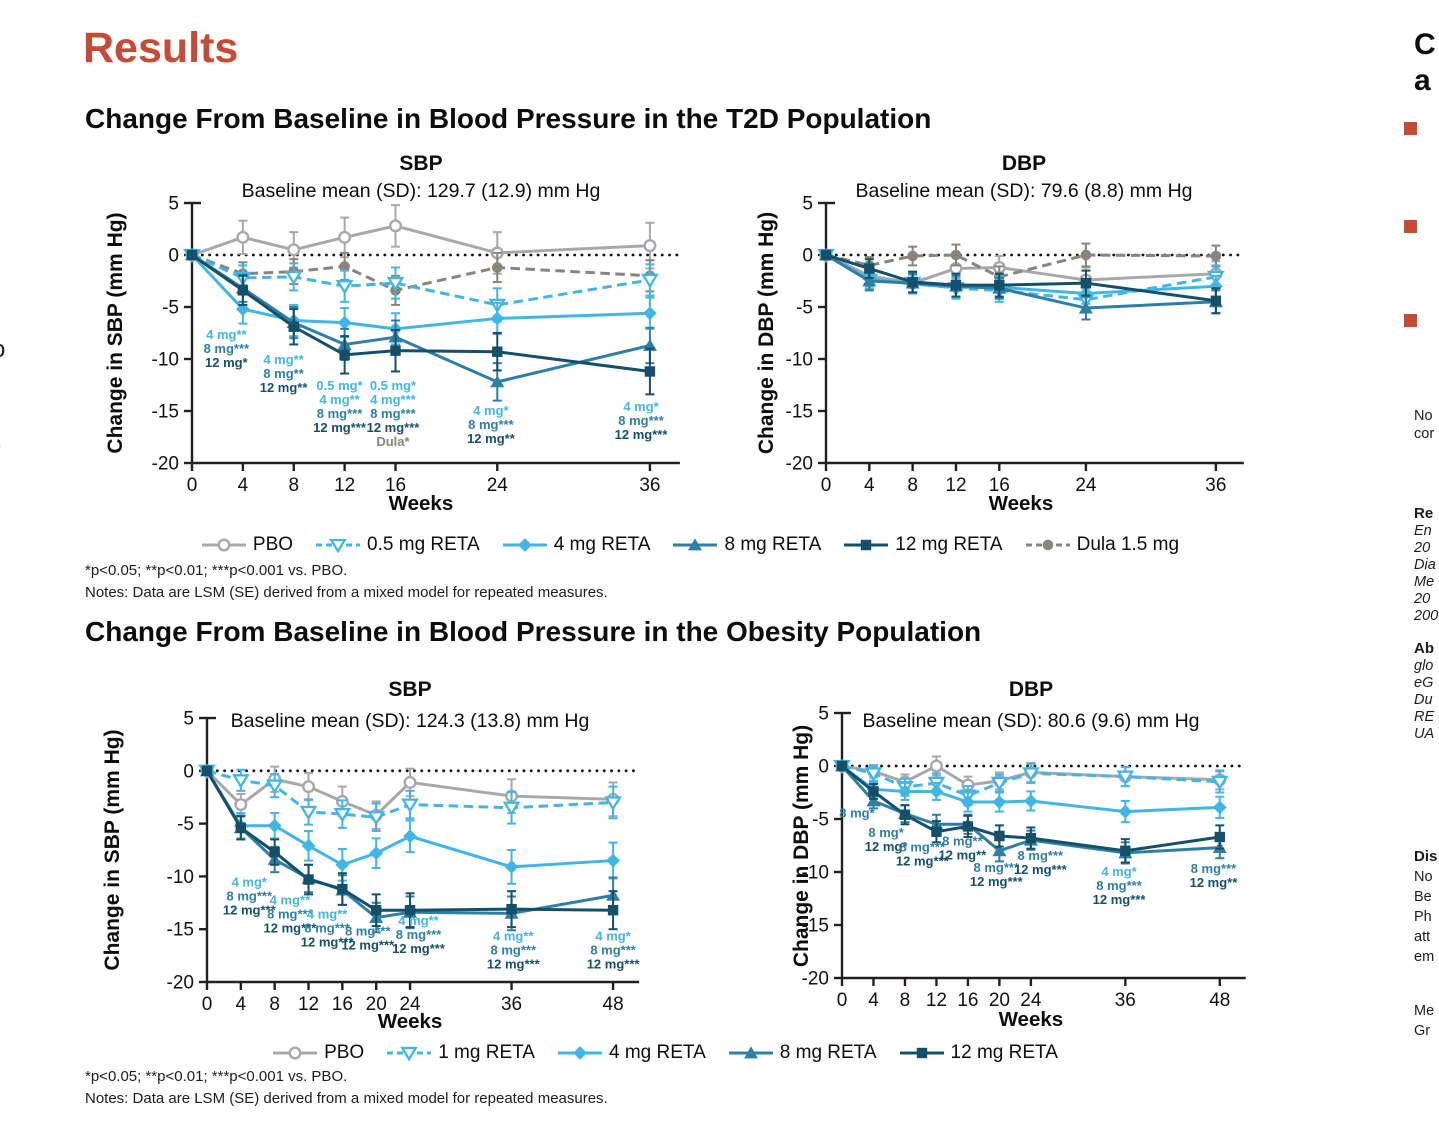 Image resolution: width=1439 pixels, height=1135 pixels. Describe the element at coordinates (1422, 1031) in the screenshot. I see `text-fragment: Gr` at that location.